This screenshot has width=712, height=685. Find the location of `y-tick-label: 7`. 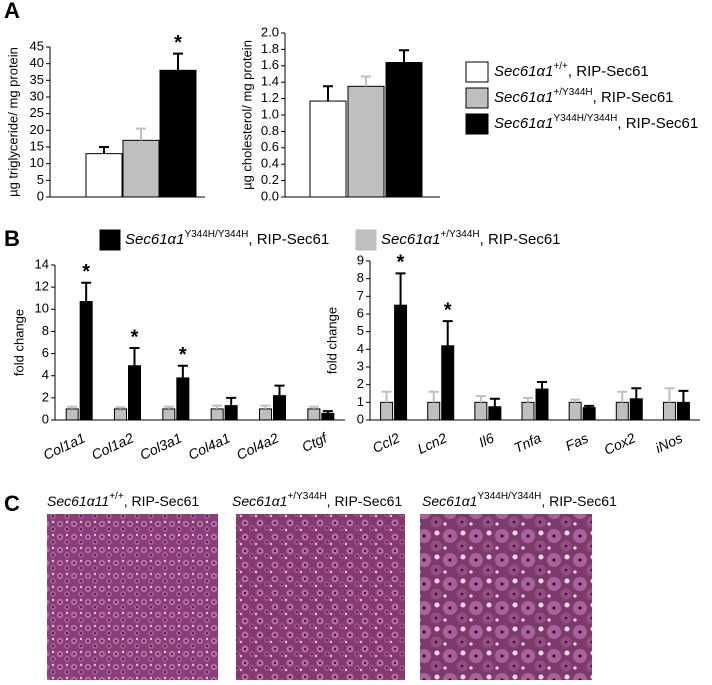

y-tick-label: 7 is located at coordinates (360, 295).